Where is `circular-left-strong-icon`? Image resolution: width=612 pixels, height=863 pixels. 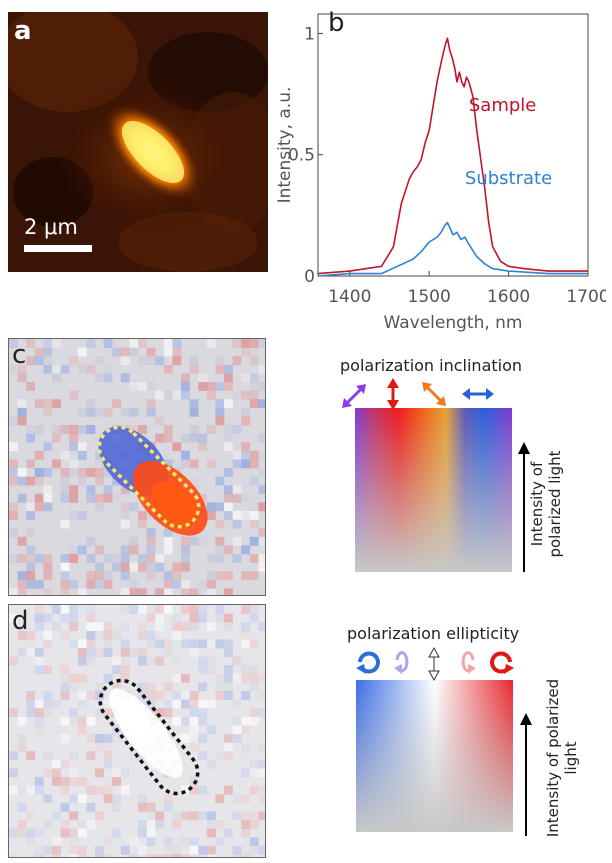 circular-left-strong-icon is located at coordinates (368, 662).